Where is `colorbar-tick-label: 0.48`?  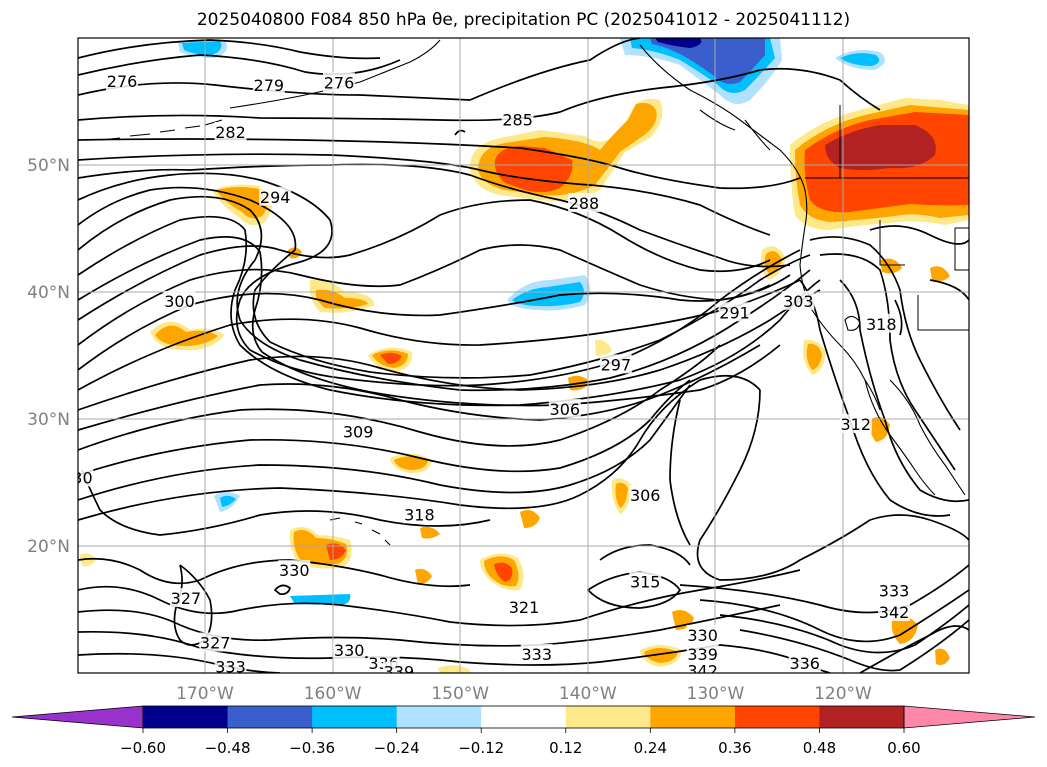 colorbar-tick-label: 0.48 is located at coordinates (819, 748).